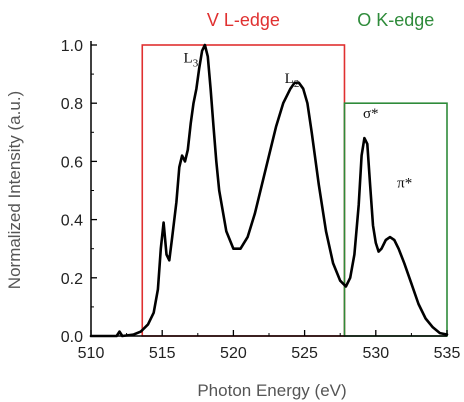 This screenshot has width=464, height=402. What do you see at coordinates (375, 353) in the screenshot?
I see `x-tick-label-4: 530` at bounding box center [375, 353].